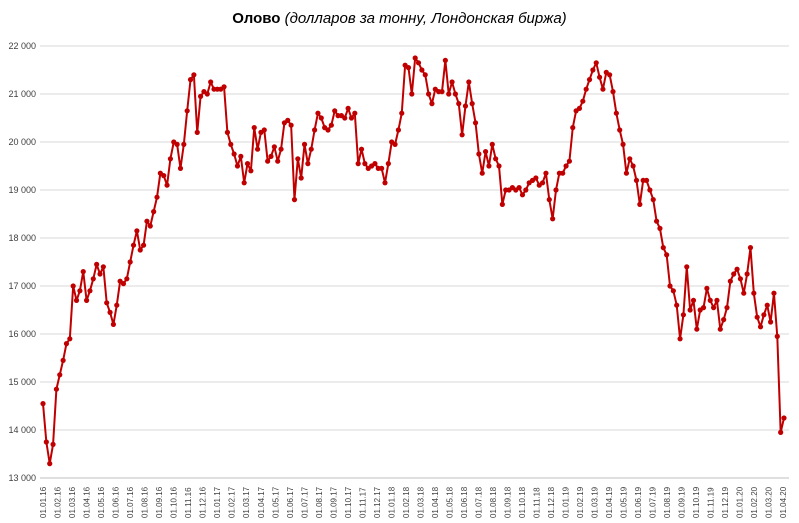  What do you see at coordinates (464, 502) in the screenshot?
I see `x-tick-label: 01.06.18` at bounding box center [464, 502].